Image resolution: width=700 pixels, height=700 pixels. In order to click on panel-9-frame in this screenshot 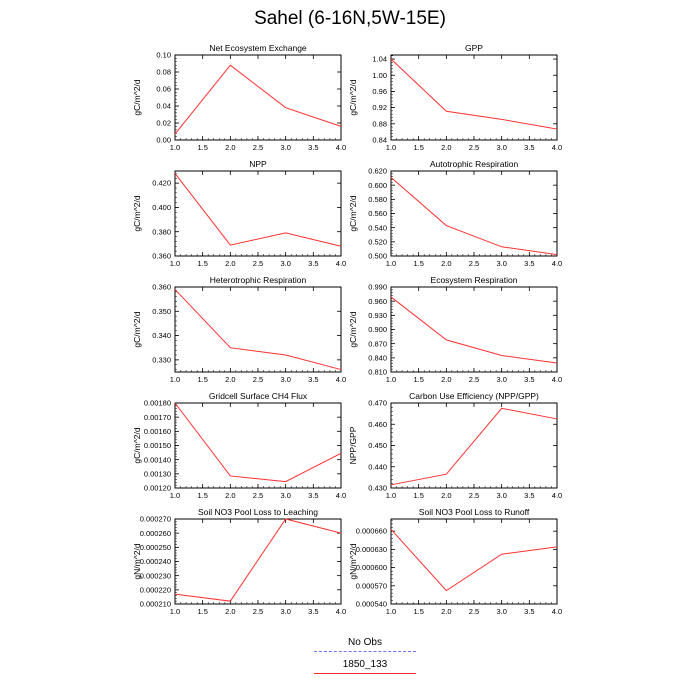, I will do `click(258, 561)`.